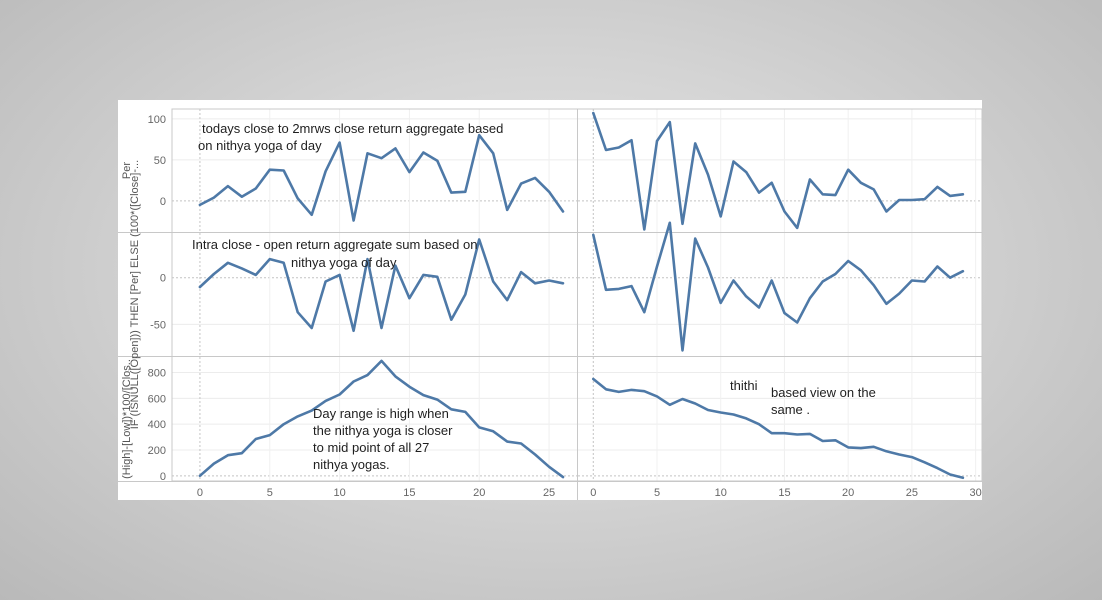 Image resolution: width=1102 pixels, height=600 pixels. I want to click on y-tick-label: 200, so click(157, 451).